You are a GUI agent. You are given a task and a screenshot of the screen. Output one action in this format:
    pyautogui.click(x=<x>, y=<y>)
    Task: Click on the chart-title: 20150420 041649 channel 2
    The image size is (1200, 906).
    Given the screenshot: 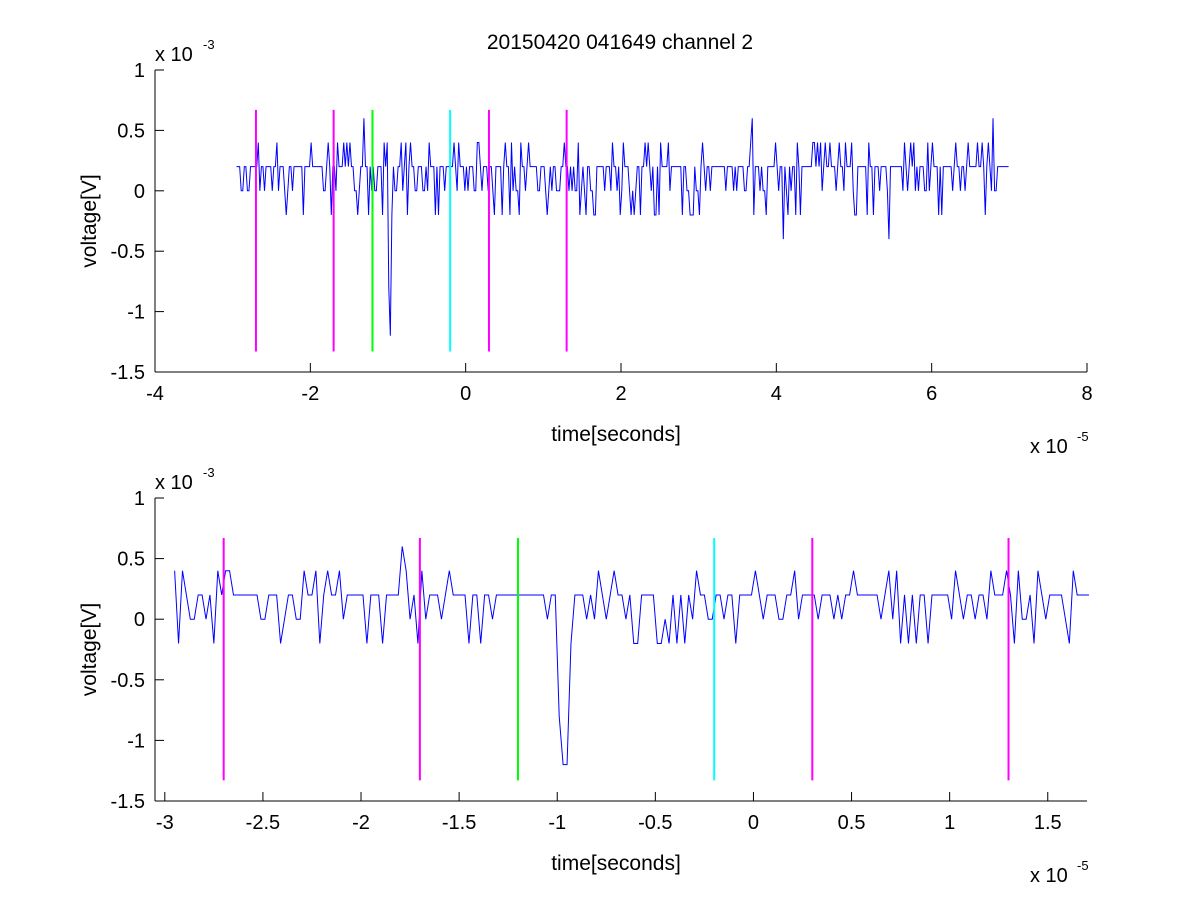 What is the action you would take?
    pyautogui.click(x=620, y=42)
    